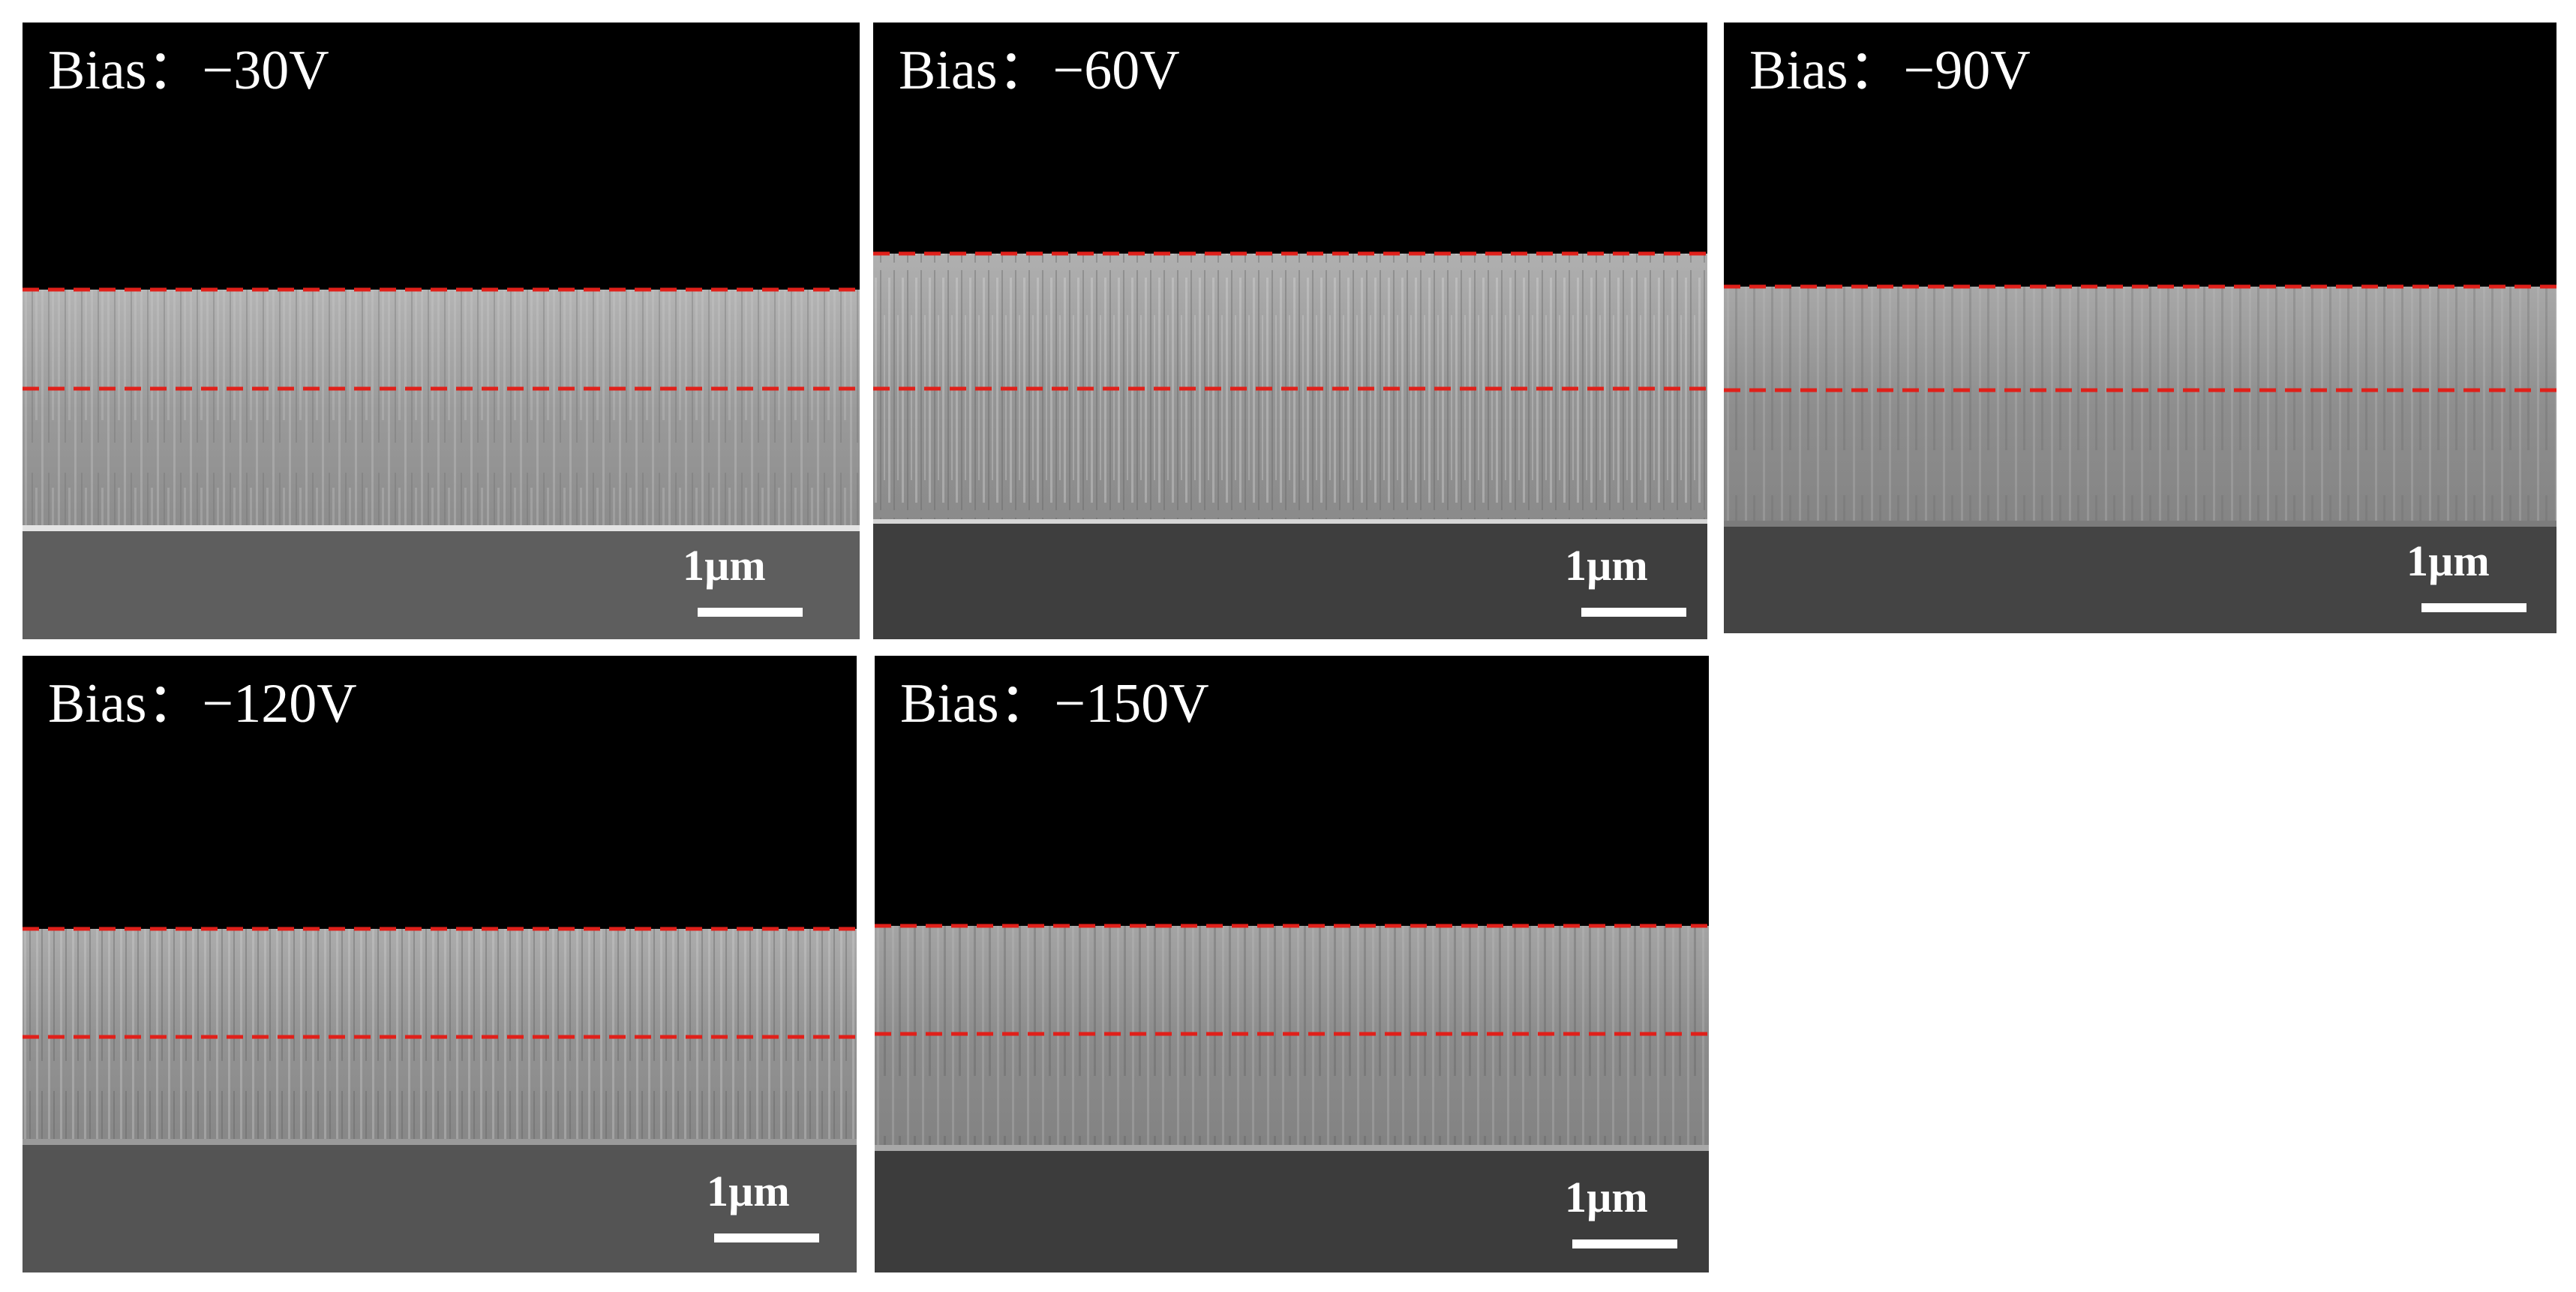  I want to click on panel-title: Bias：−150V, so click(1054, 704).